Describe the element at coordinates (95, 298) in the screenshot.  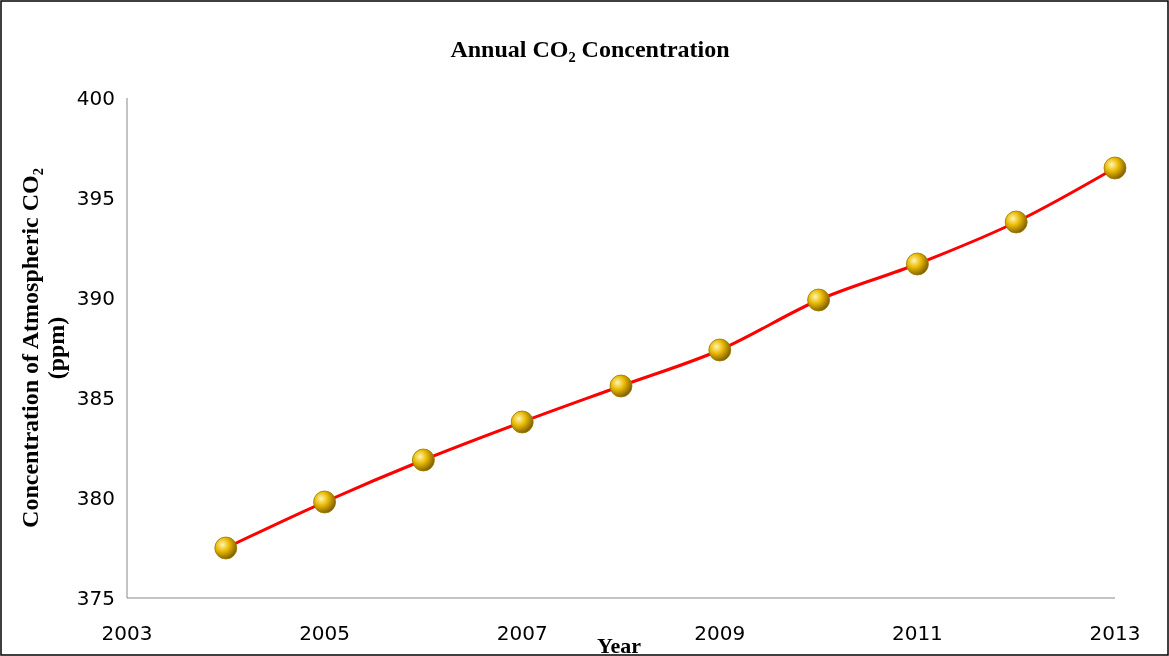
I see `y-tick-label: 390` at that location.